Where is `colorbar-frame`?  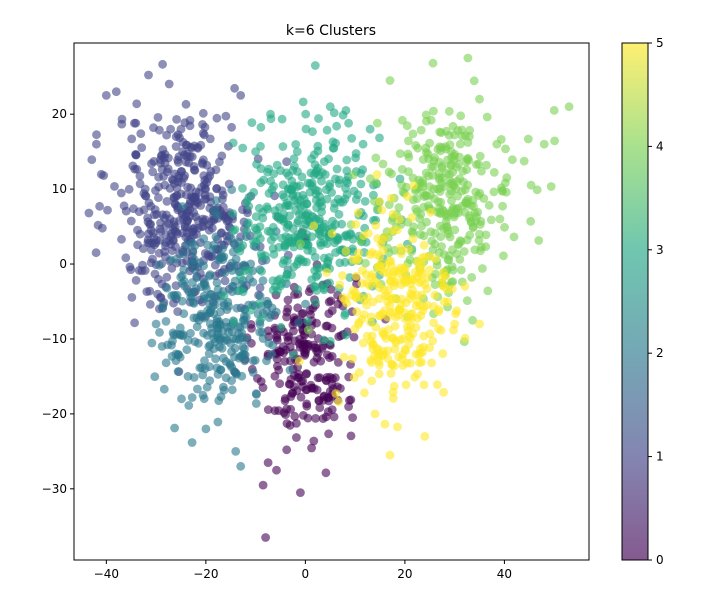 colorbar-frame is located at coordinates (635, 301).